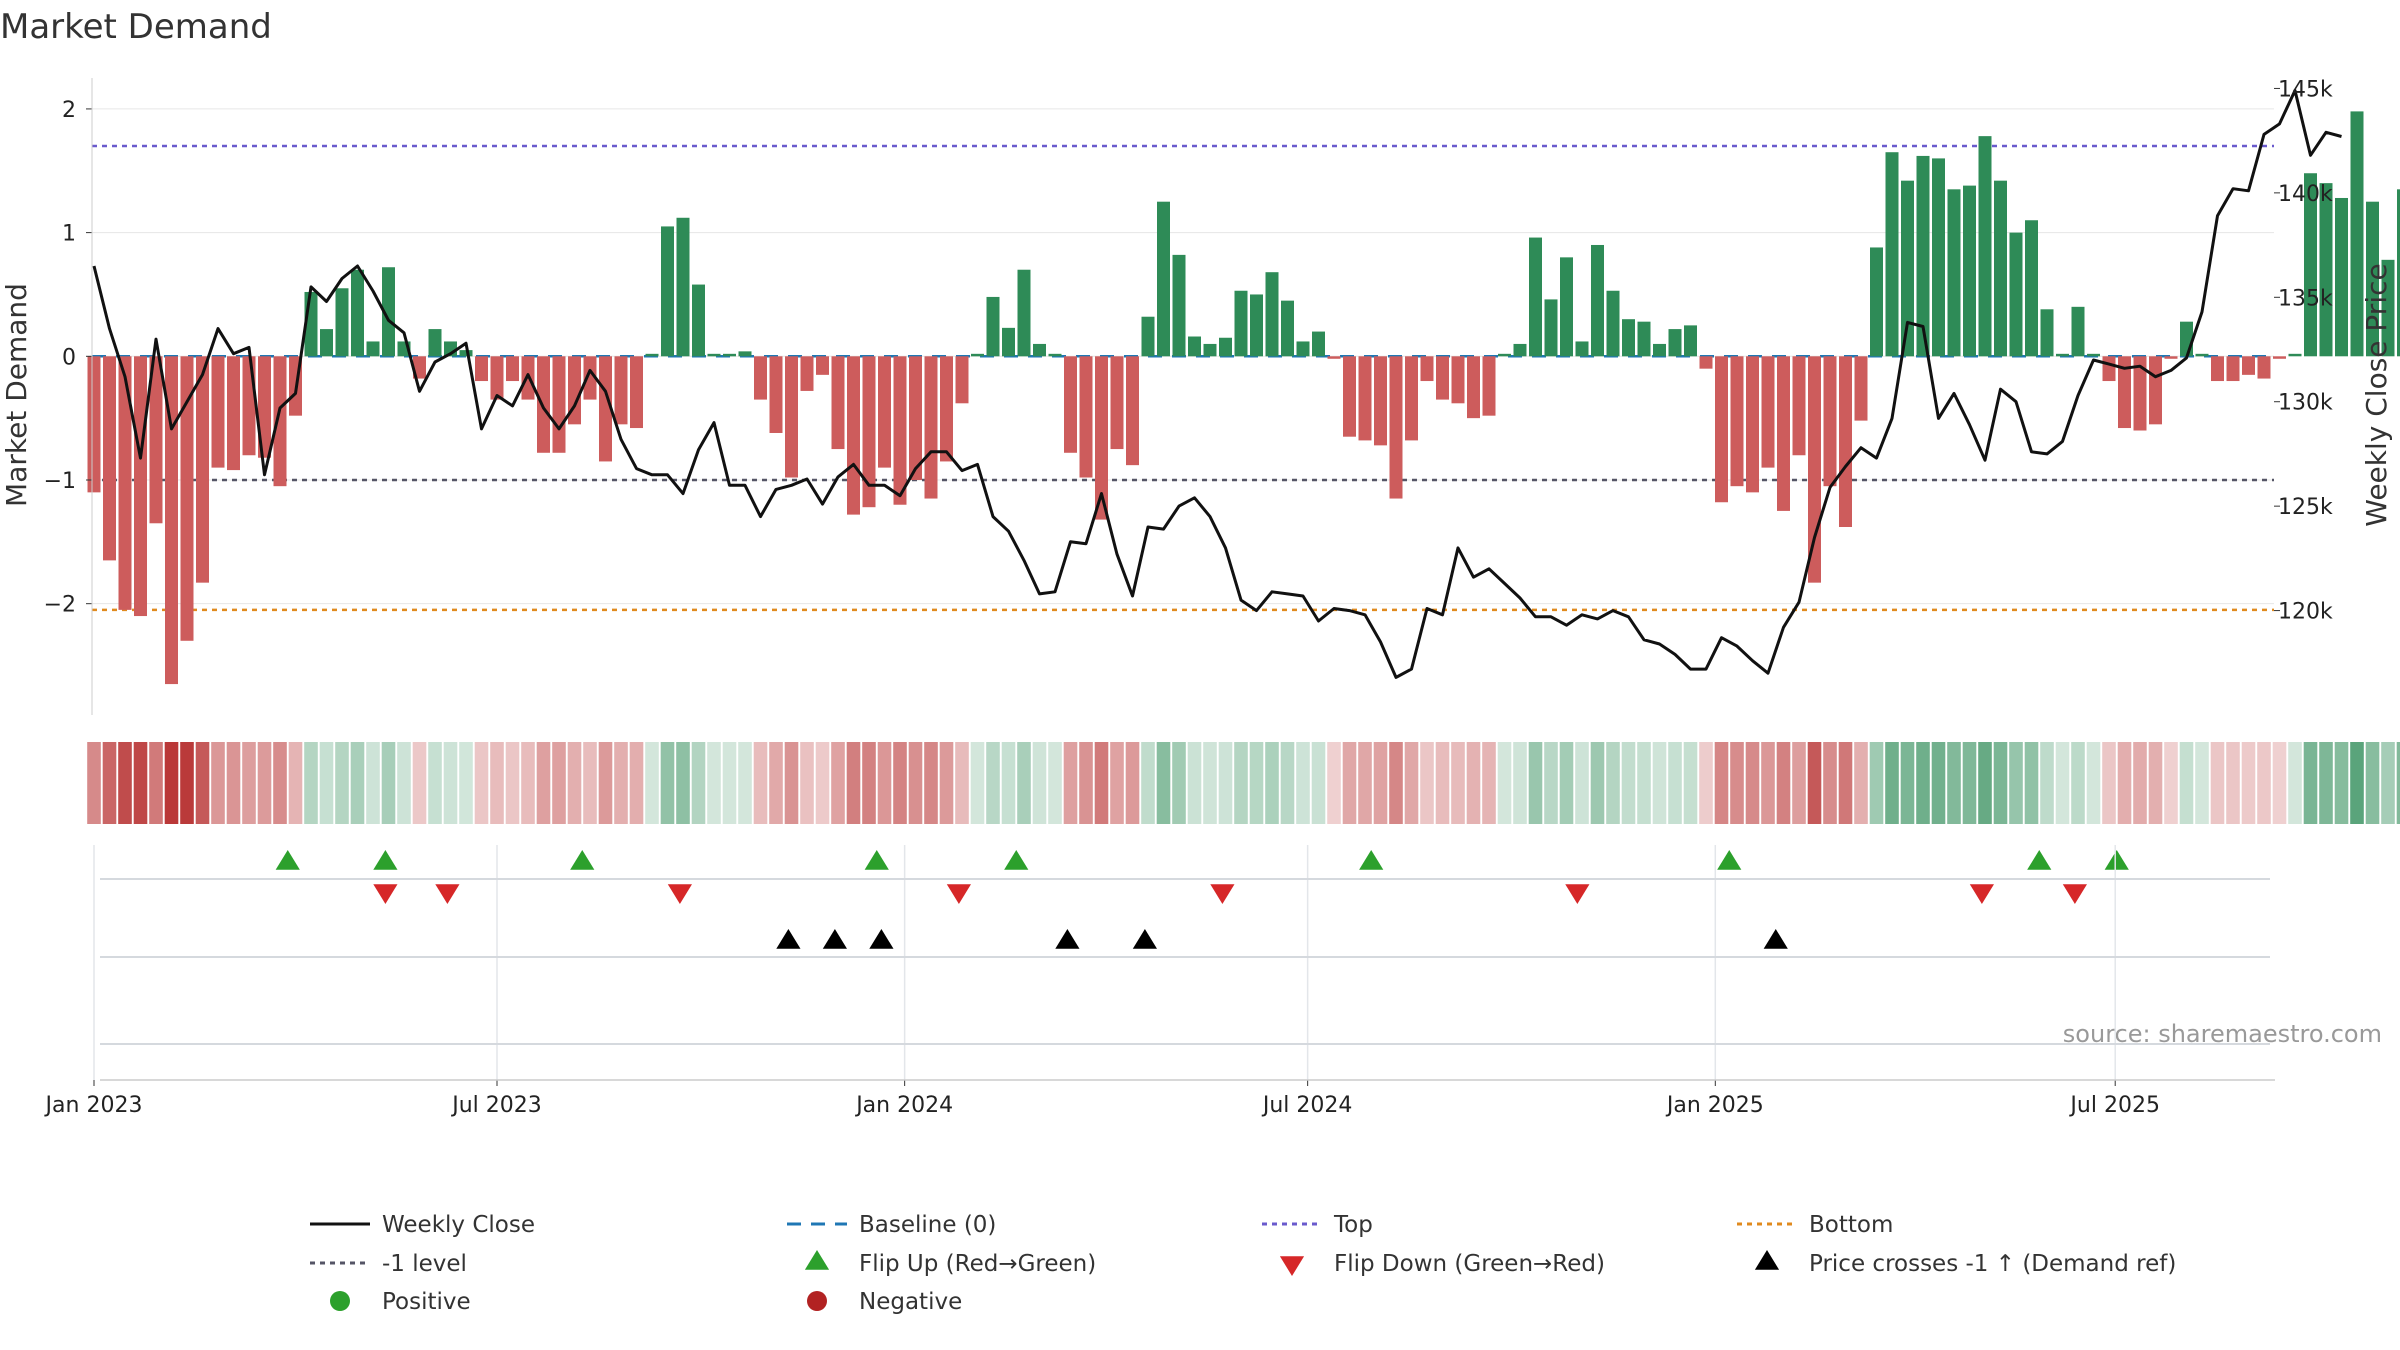  What do you see at coordinates (1851, 1225) in the screenshot?
I see `legend-label: Bottom` at bounding box center [1851, 1225].